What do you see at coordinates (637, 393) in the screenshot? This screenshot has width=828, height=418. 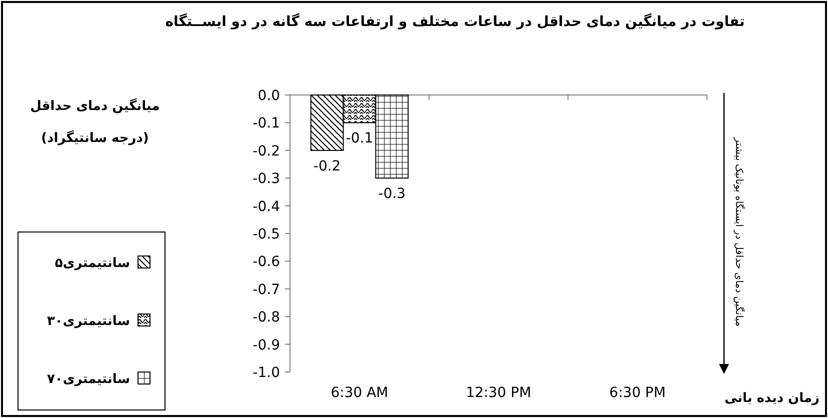 I see `x-tick-label: 6:30 PM` at bounding box center [637, 393].